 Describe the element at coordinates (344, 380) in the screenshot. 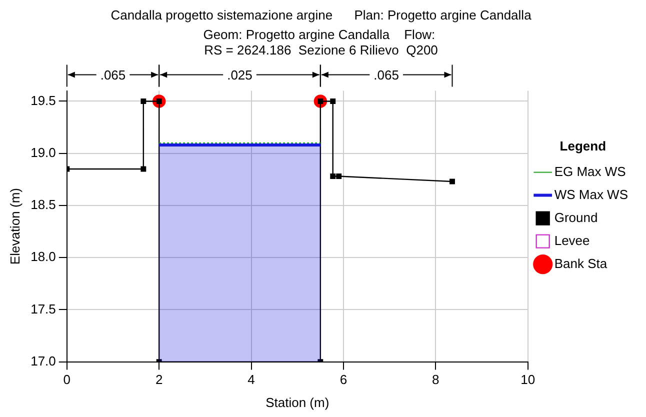

I see `x-tick-label: 6` at that location.